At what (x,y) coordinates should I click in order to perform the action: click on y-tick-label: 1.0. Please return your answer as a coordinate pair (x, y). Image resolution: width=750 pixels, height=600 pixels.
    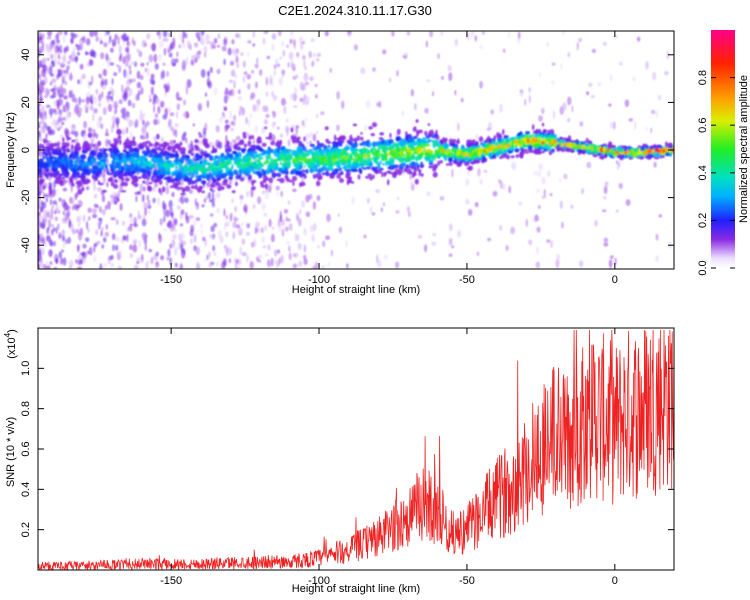
    Looking at the image, I should click on (26, 368).